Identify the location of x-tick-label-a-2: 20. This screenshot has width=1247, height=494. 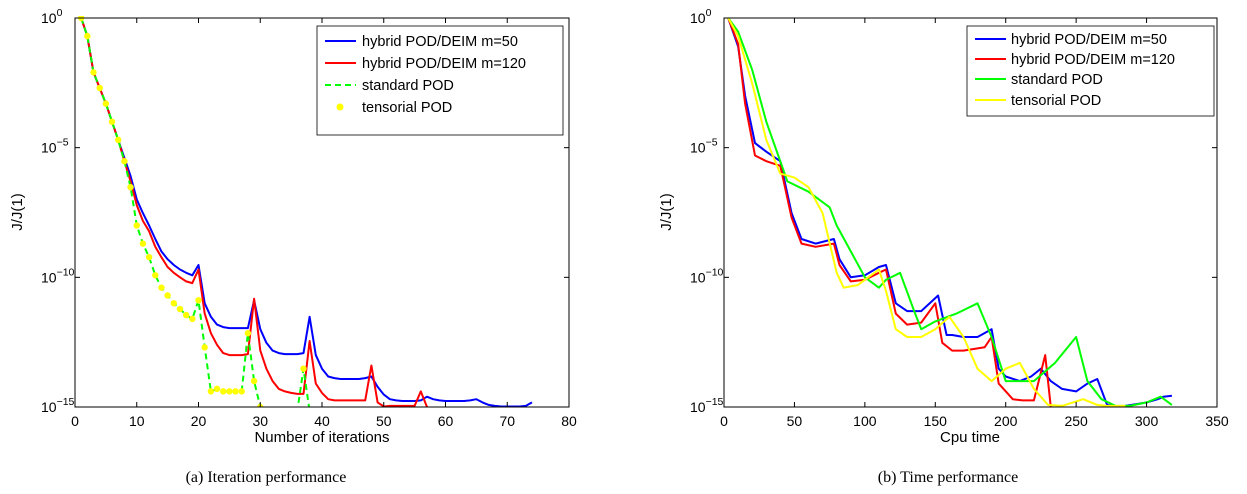
(199, 421).